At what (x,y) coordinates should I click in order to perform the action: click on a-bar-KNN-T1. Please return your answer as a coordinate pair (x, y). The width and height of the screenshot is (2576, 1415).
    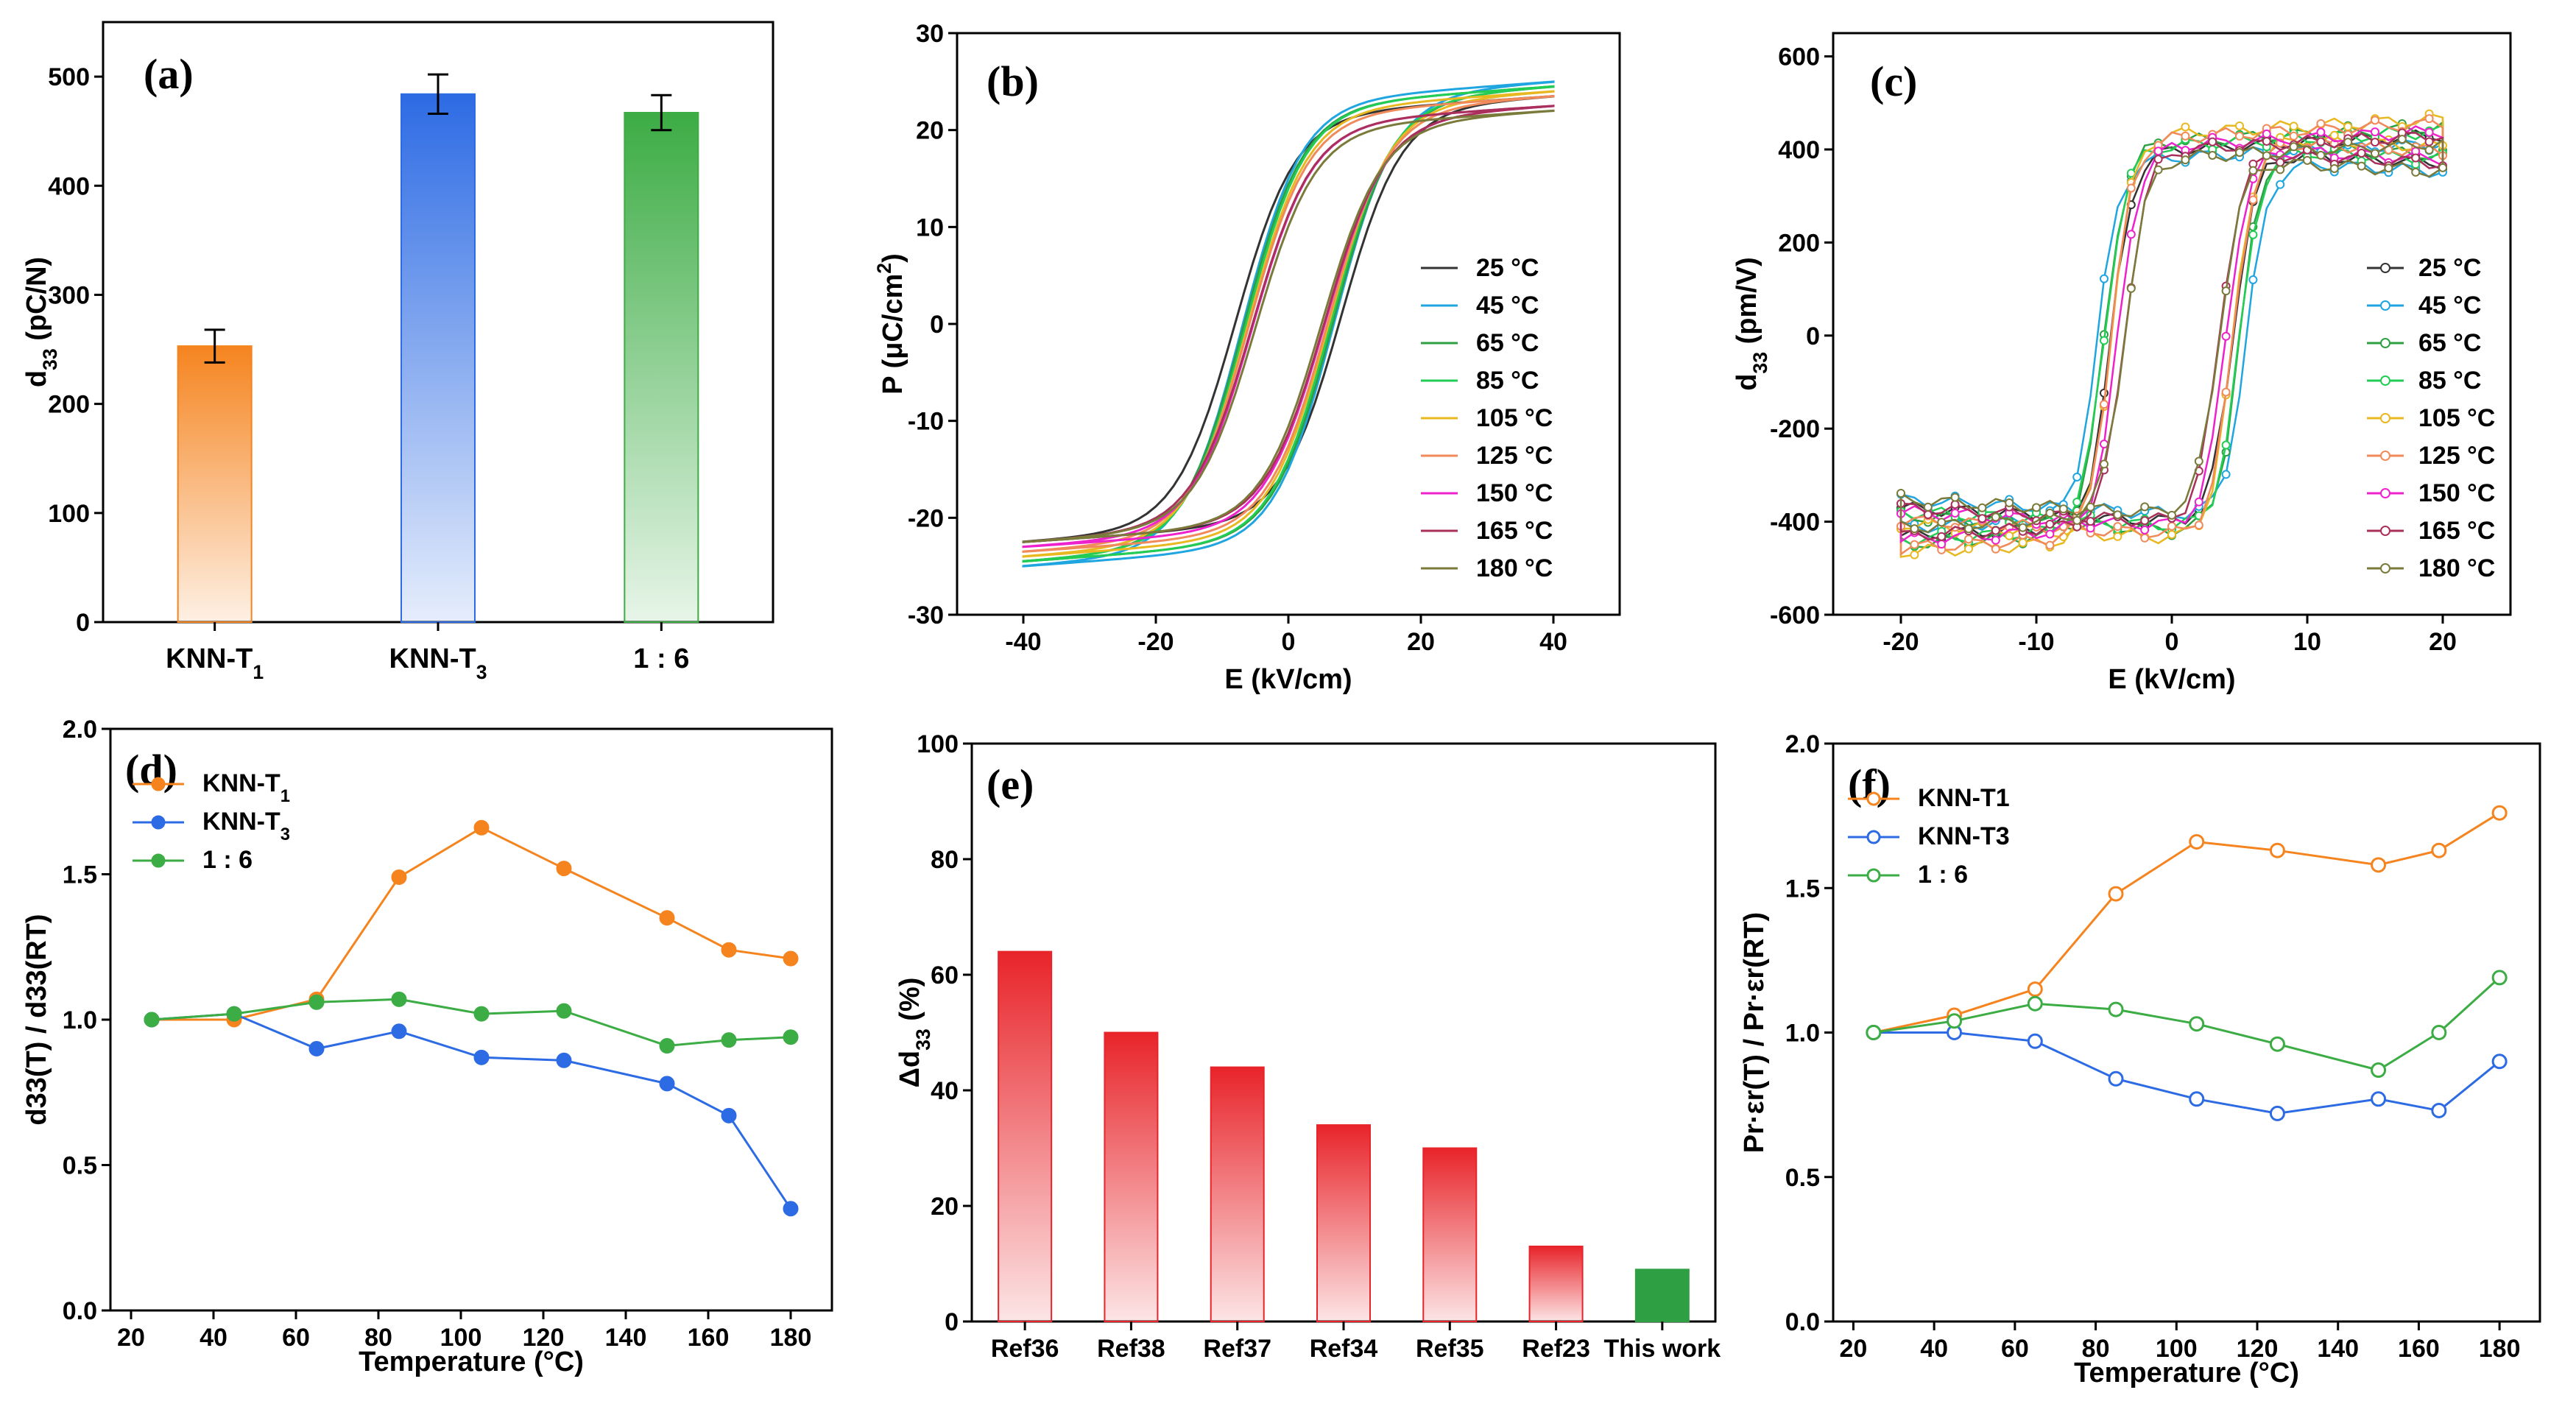
    Looking at the image, I should click on (215, 484).